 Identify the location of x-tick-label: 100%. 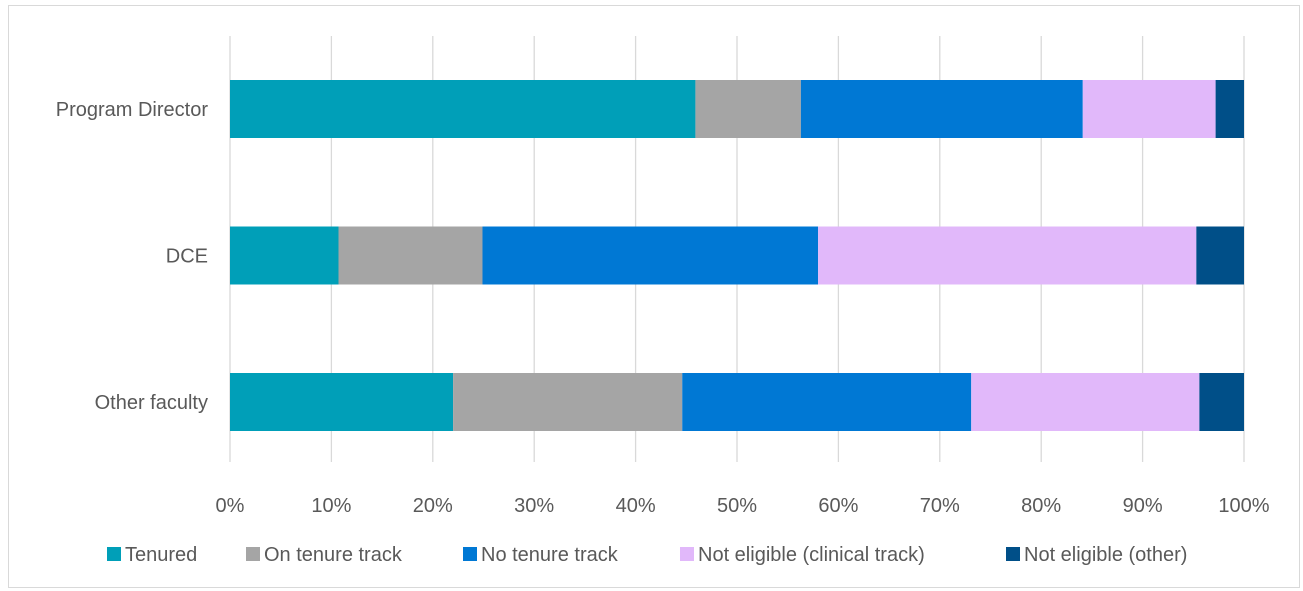
(1243, 506).